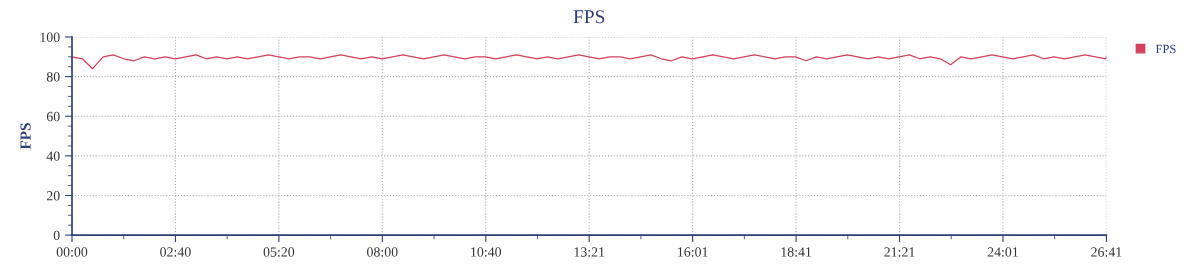  I want to click on y-tick-label: 40, so click(53, 156).